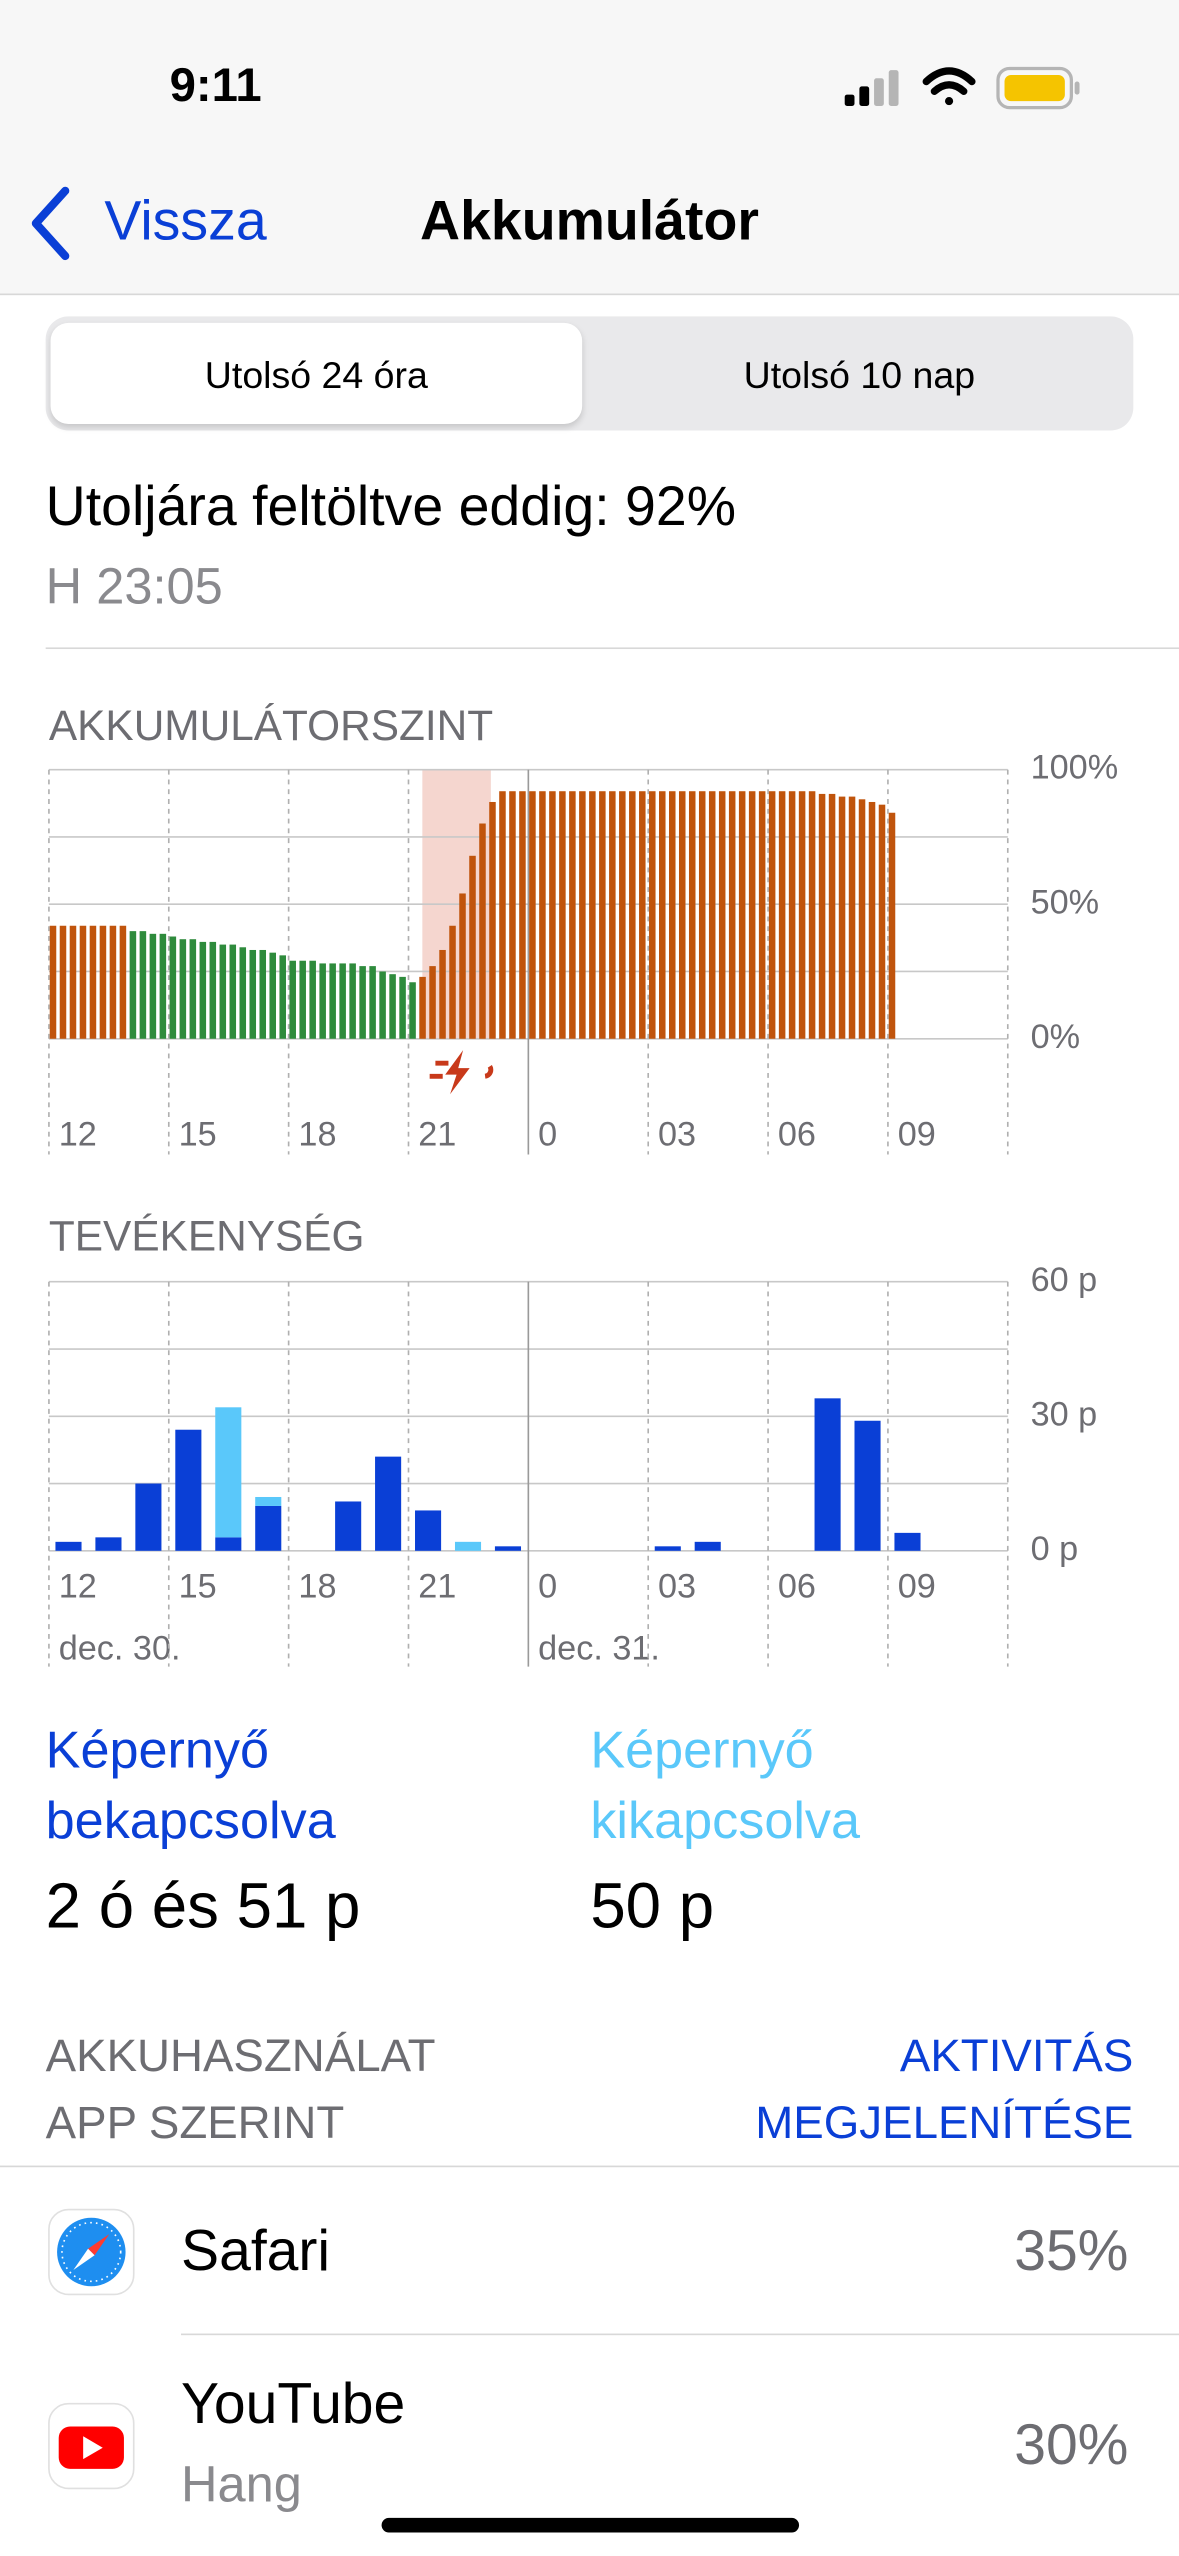 The height and width of the screenshot is (2556, 1179). I want to click on screen-on-label: Képernyő bekapcsolva, so click(190, 1785).